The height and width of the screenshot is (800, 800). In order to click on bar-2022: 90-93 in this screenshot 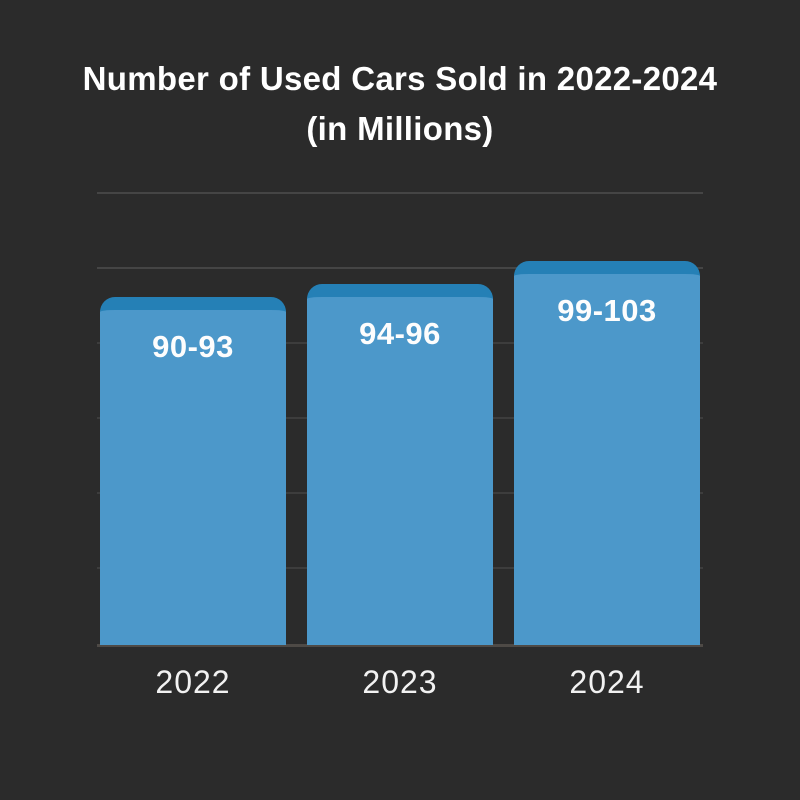, I will do `click(193, 471)`.